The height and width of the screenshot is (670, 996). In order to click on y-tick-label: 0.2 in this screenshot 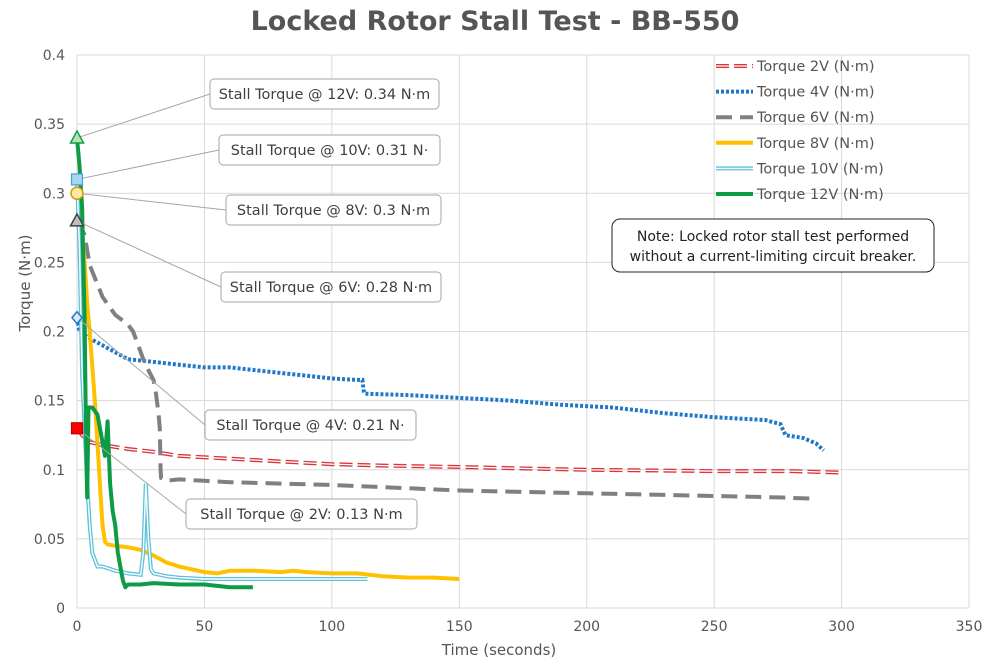, I will do `click(54, 333)`.